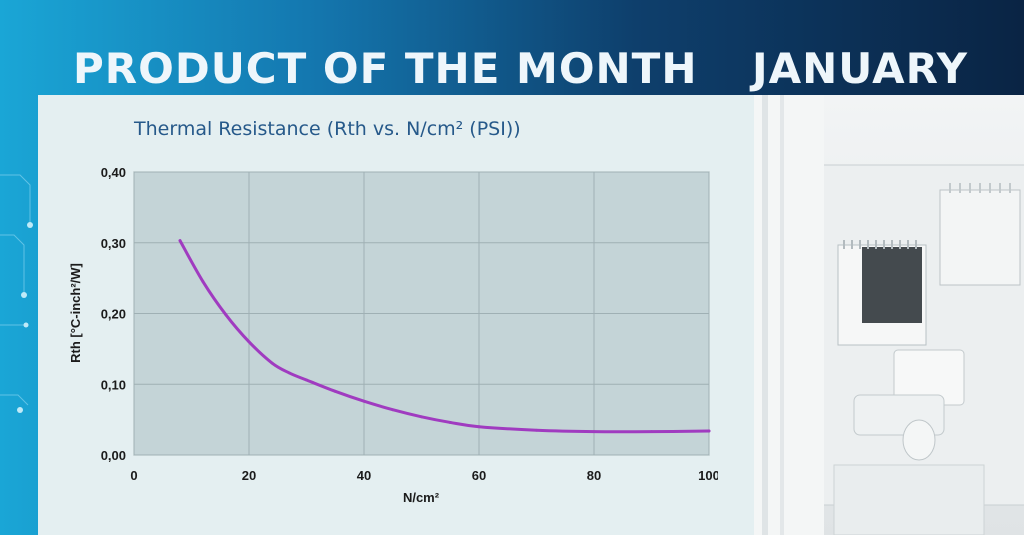 This screenshot has width=1024, height=535. I want to click on y-tick-label: 0,30, so click(113, 243).